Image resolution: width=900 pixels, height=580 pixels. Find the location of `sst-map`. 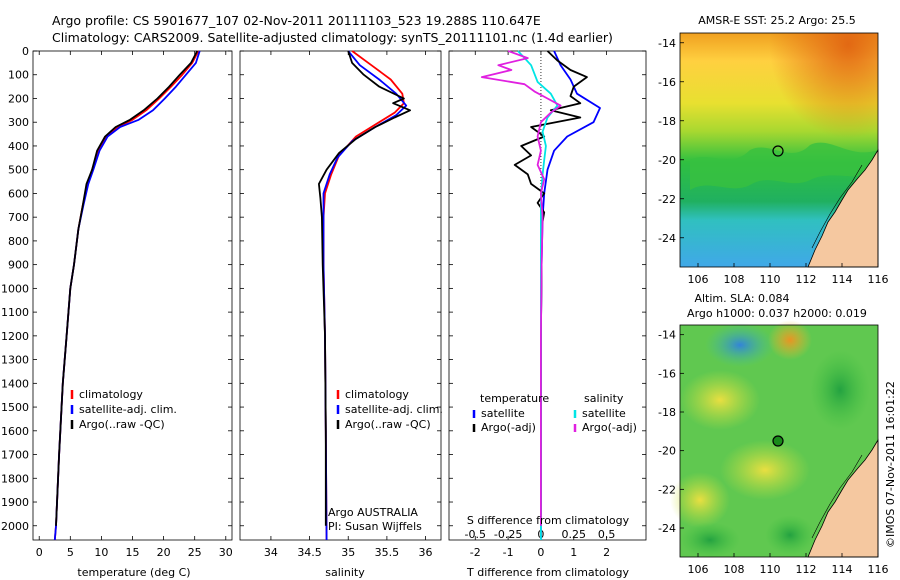

sst-map is located at coordinates (779, 150).